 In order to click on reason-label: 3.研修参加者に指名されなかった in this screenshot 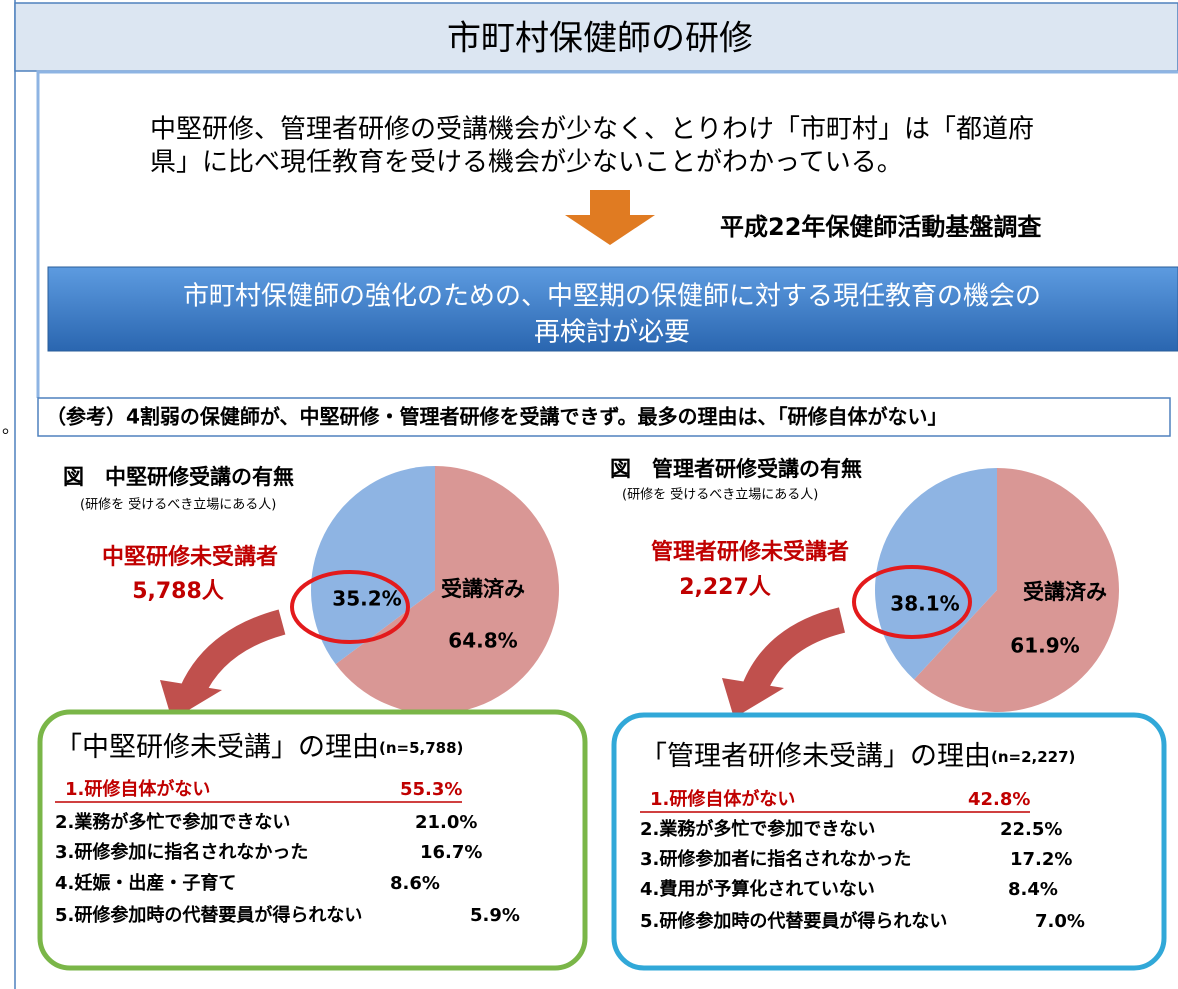, I will do `click(775, 859)`.